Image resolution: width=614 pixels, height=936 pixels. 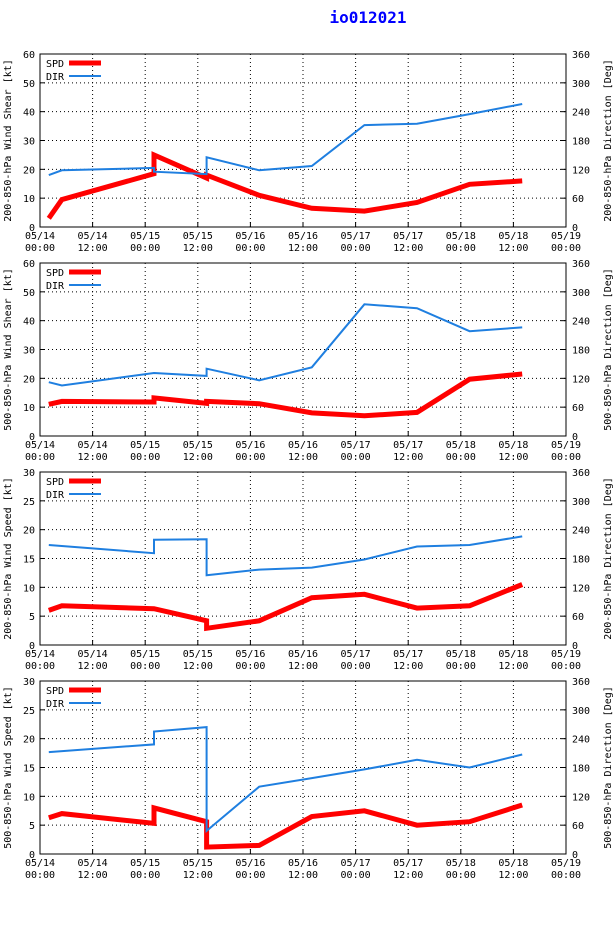 What do you see at coordinates (32, 617) in the screenshot?
I see `y-tick-label-left: 5` at bounding box center [32, 617].